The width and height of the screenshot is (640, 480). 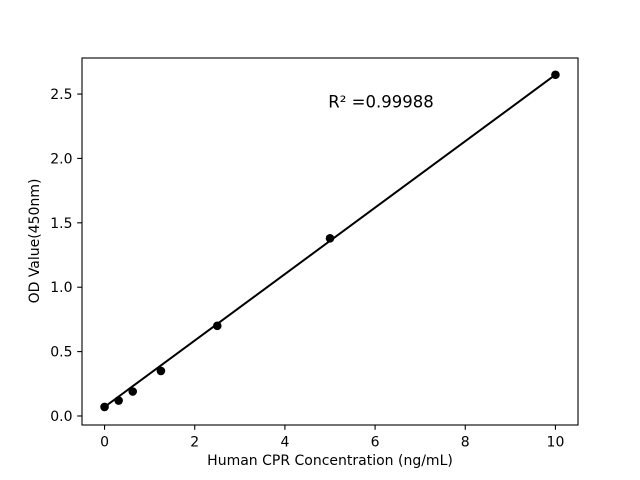 What do you see at coordinates (35, 241) in the screenshot?
I see `y-axis-label: OD Value(450nm)` at bounding box center [35, 241].